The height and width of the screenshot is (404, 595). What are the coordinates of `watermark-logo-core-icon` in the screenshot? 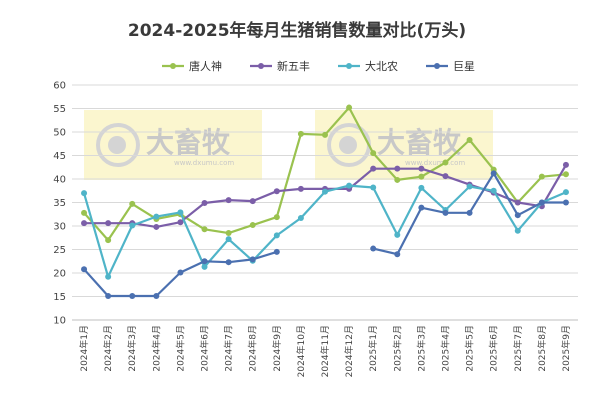 It's located at (117, 145).